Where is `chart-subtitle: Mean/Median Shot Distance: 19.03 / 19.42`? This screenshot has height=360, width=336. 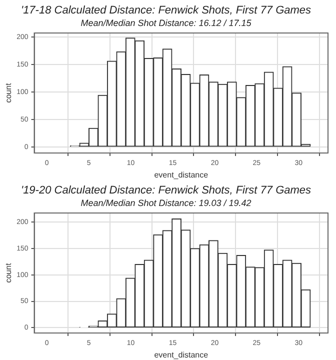
chart-subtitle: Mean/Median Shot Distance: 19.03 / 19.42 is located at coordinates (166, 203).